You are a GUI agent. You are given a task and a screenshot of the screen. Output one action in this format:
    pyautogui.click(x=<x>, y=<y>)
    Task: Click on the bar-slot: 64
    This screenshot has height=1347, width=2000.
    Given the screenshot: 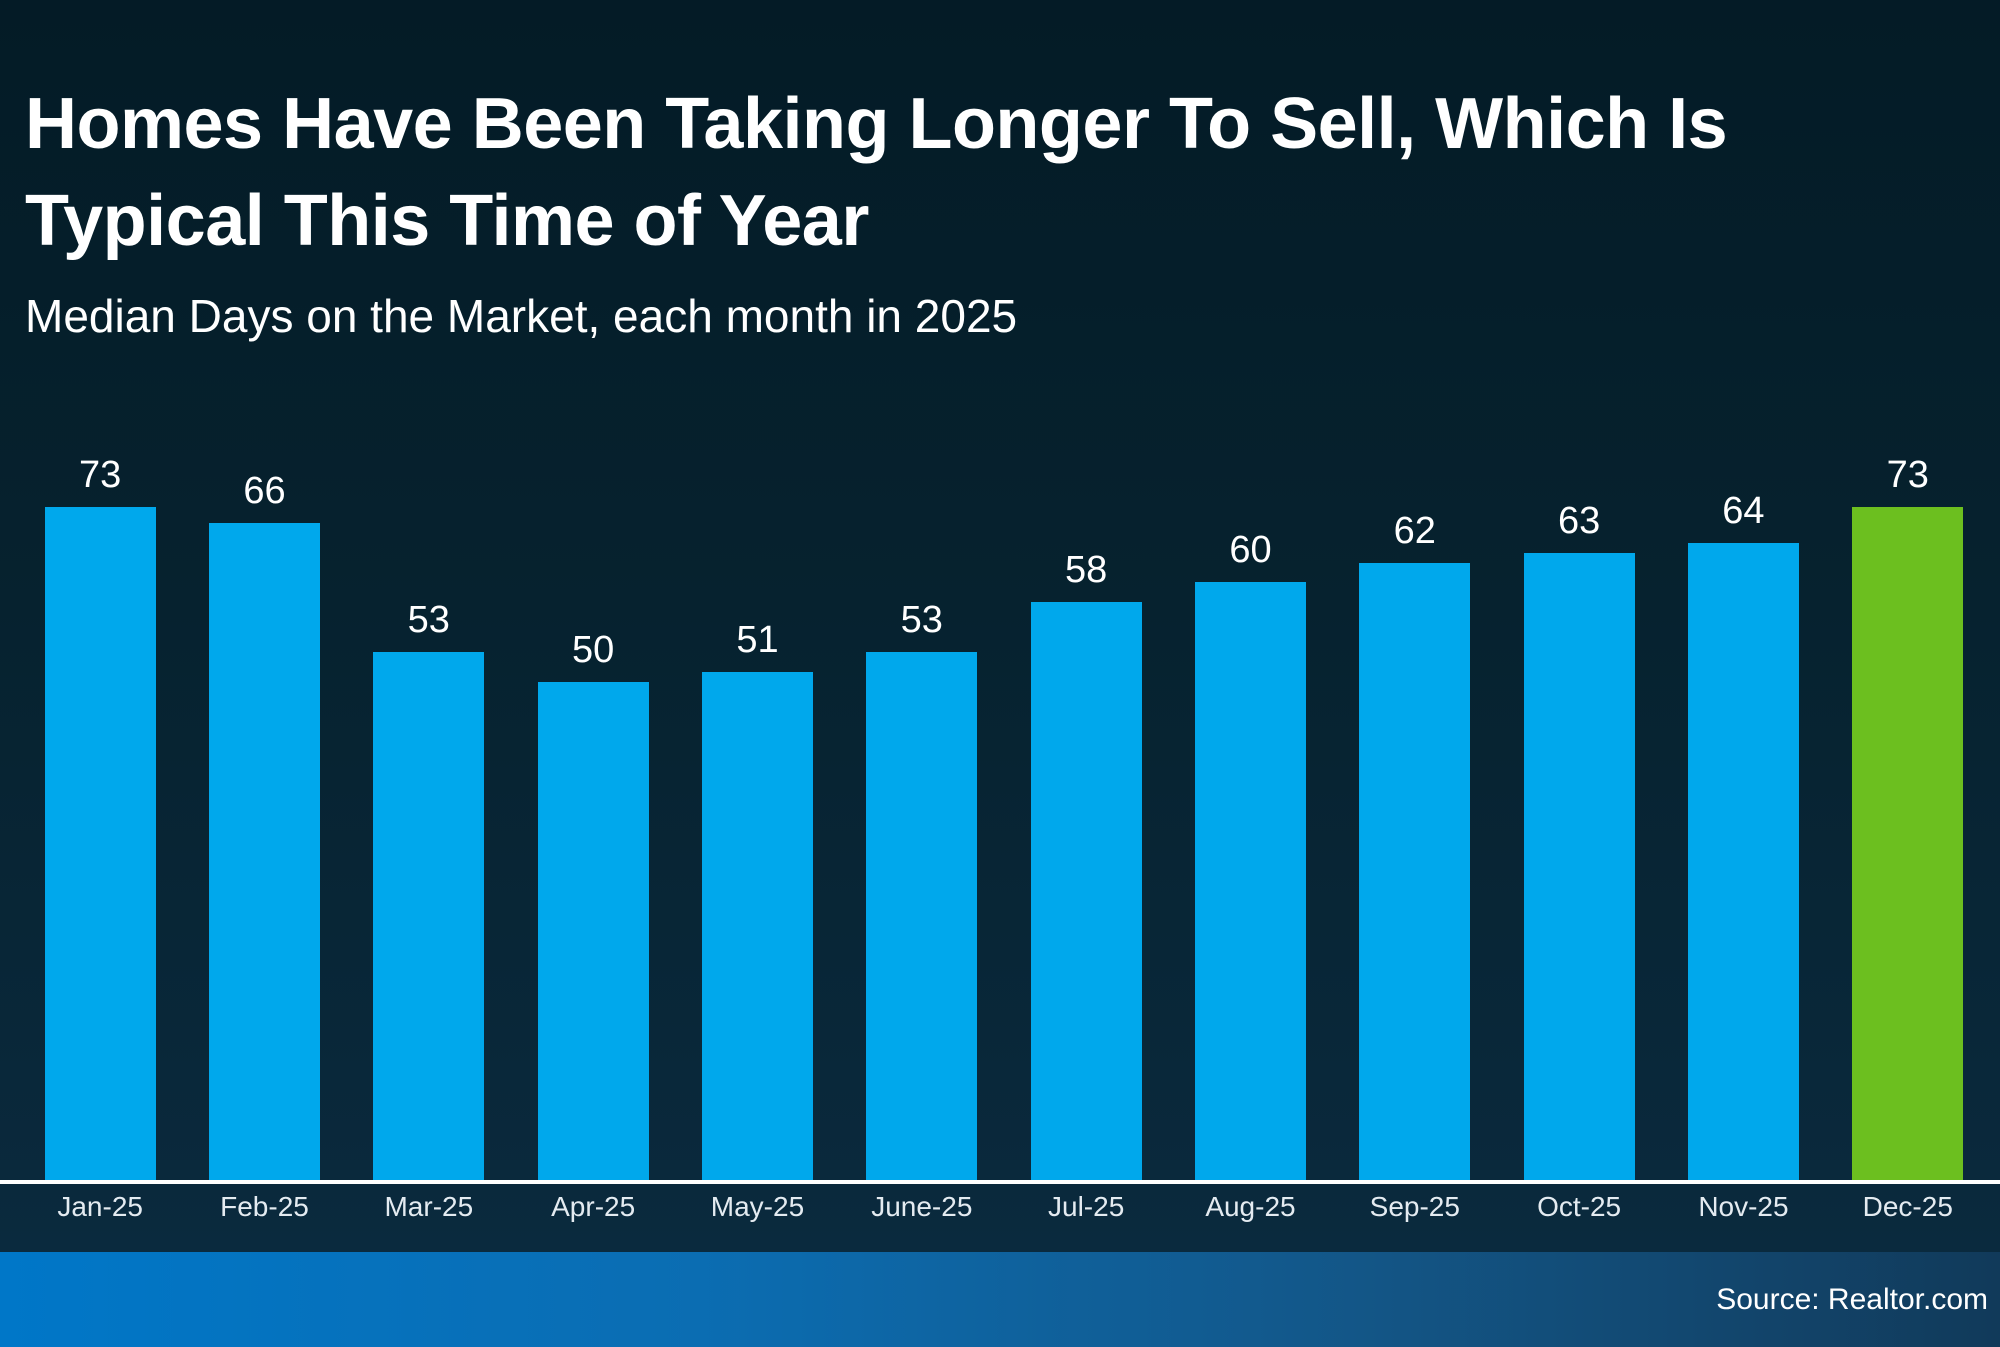 What is the action you would take?
    pyautogui.click(x=1743, y=816)
    